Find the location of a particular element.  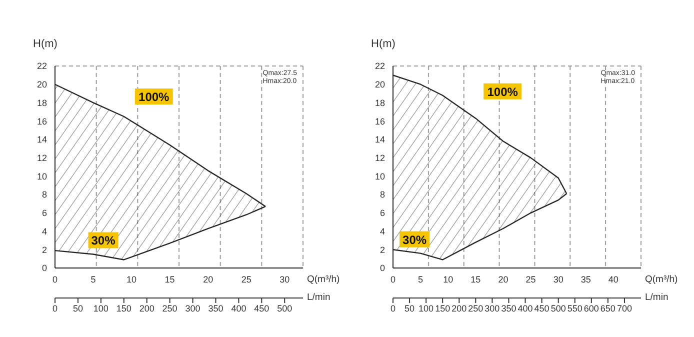

x2-tick-label: 700 is located at coordinates (624, 308).